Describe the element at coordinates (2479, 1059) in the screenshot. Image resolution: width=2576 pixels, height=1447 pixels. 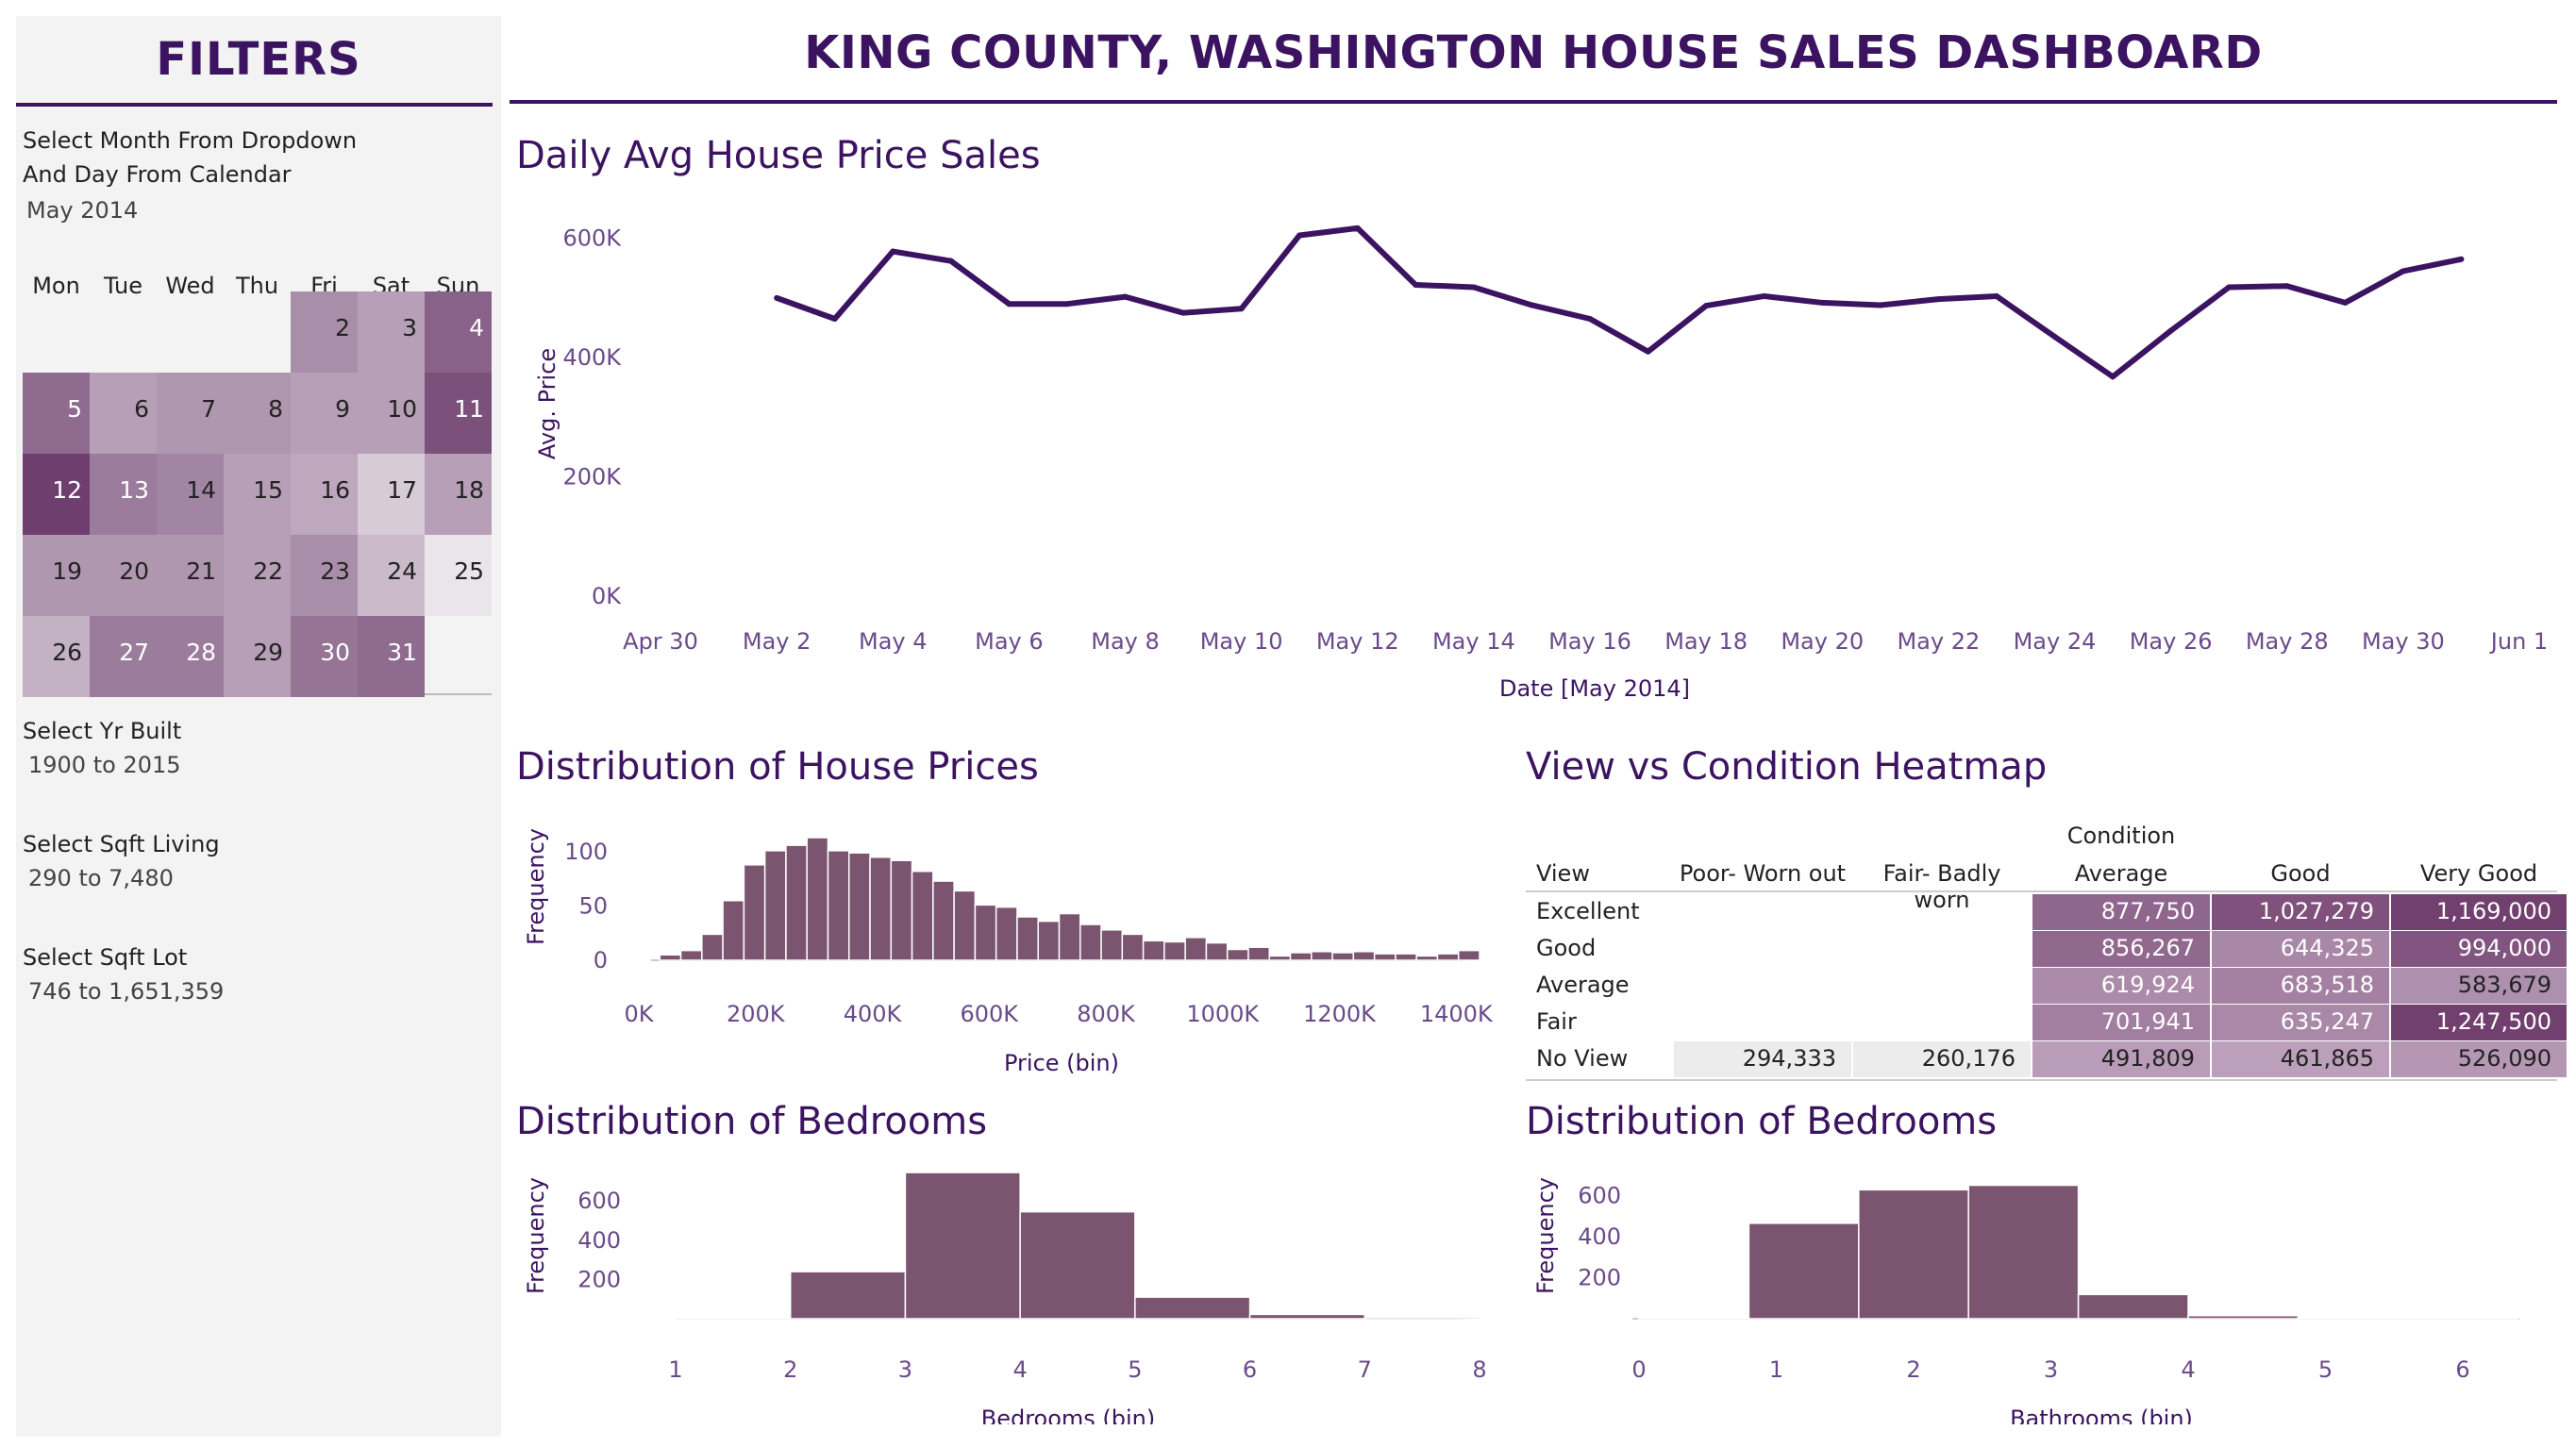
I see `heatmap-cell: 526,090` at that location.